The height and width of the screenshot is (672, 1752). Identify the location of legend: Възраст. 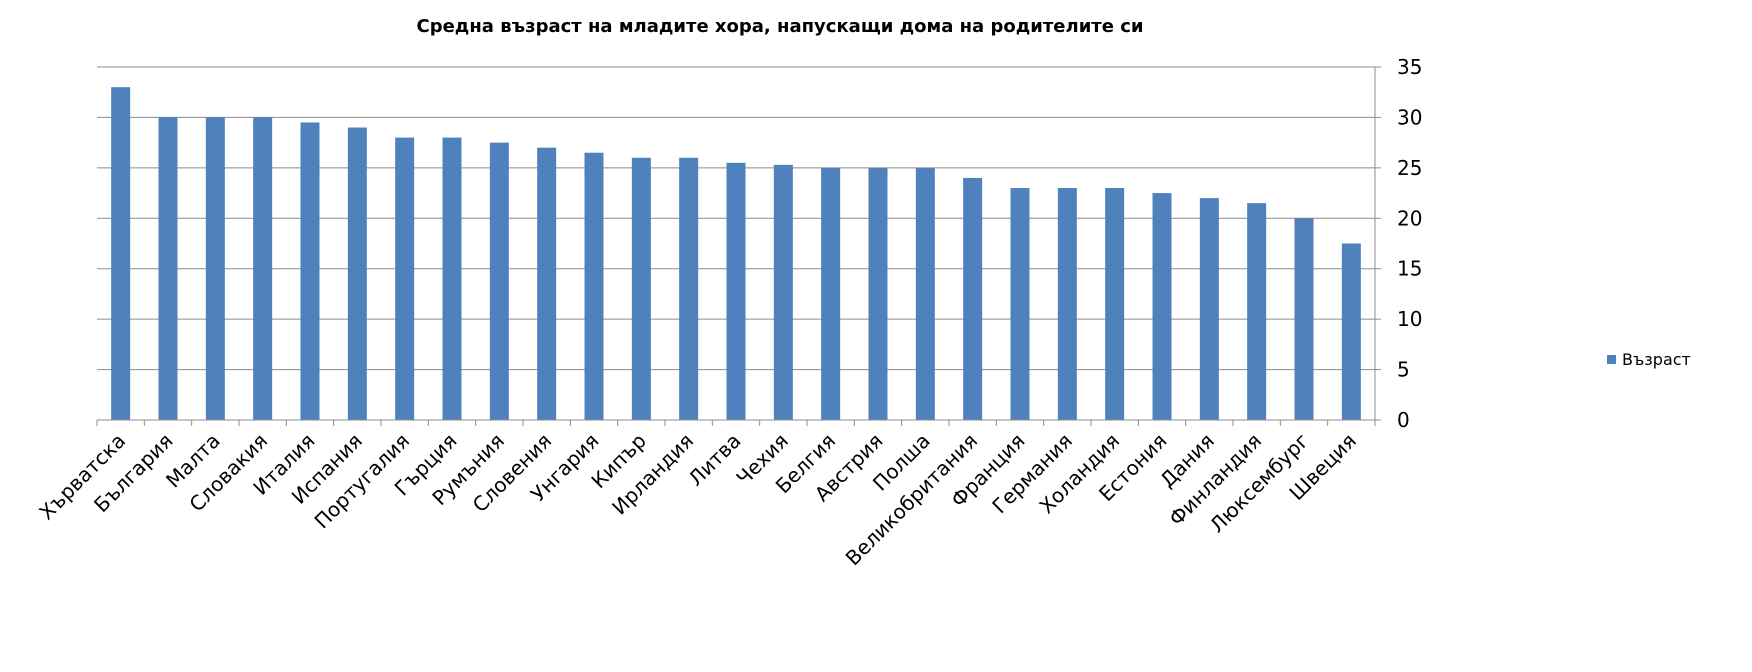
(1649, 359).